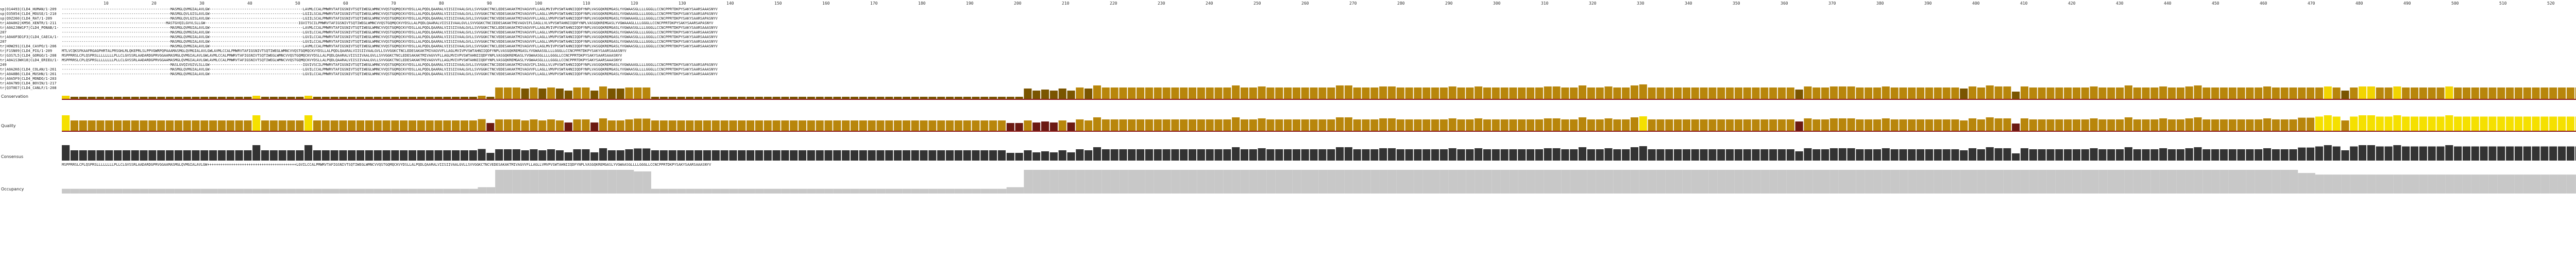 The width and height of the screenshot is (2576, 263). I want to click on ruler-tick: 300, so click(1497, 4).